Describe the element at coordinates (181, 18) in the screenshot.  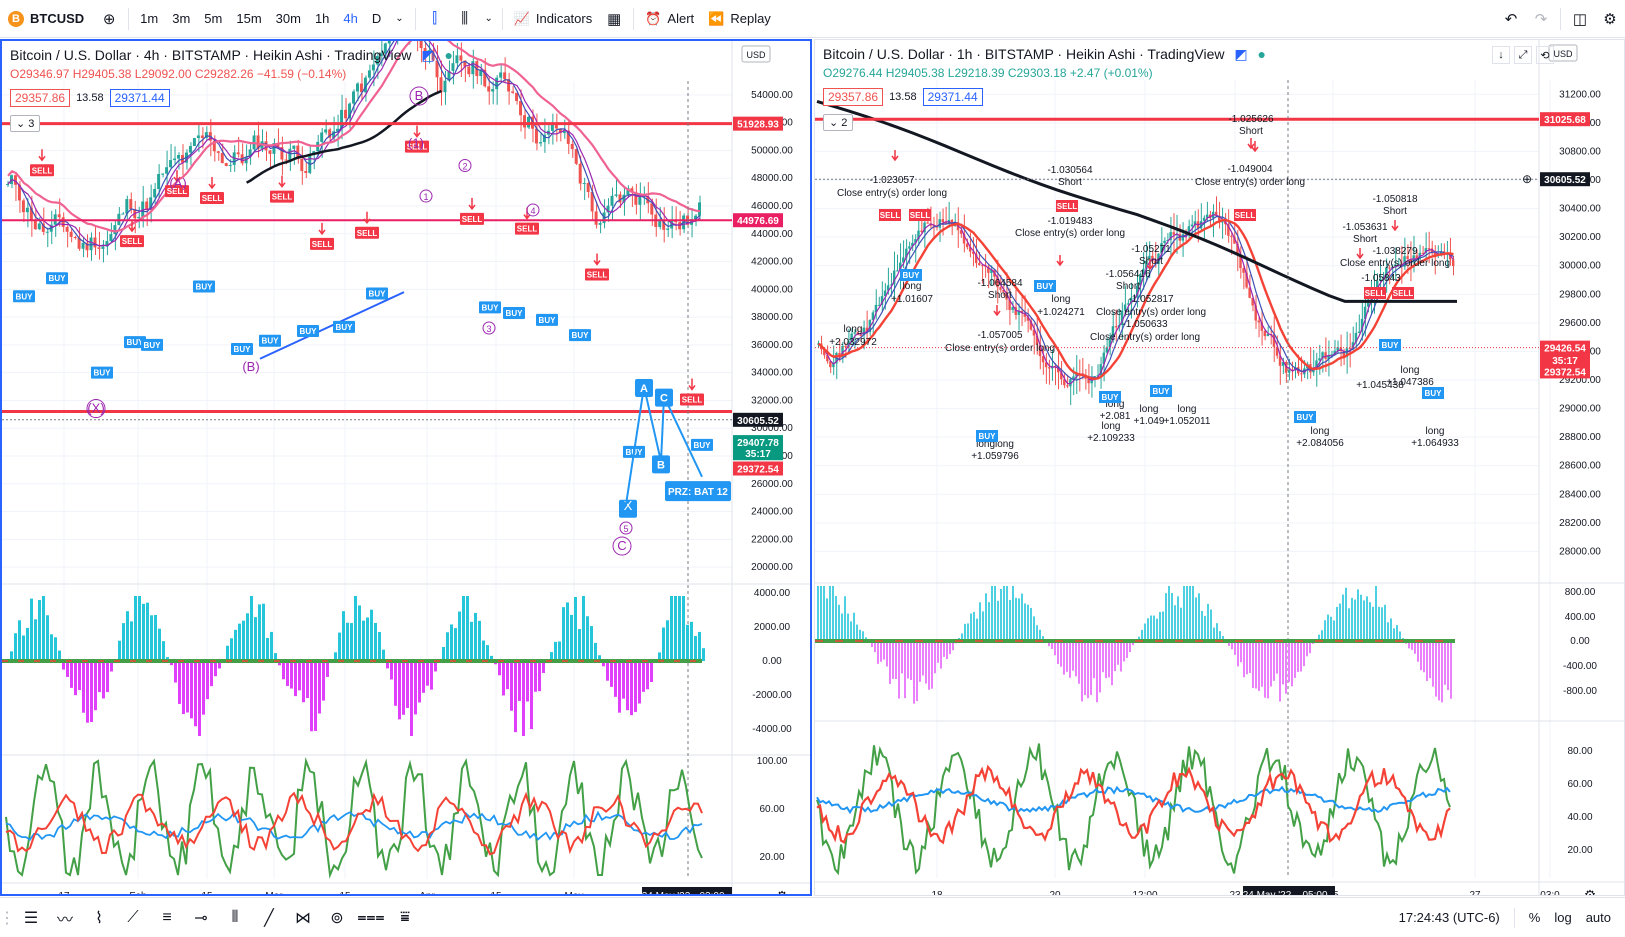
I see `timeframe-3m: 3m` at that location.